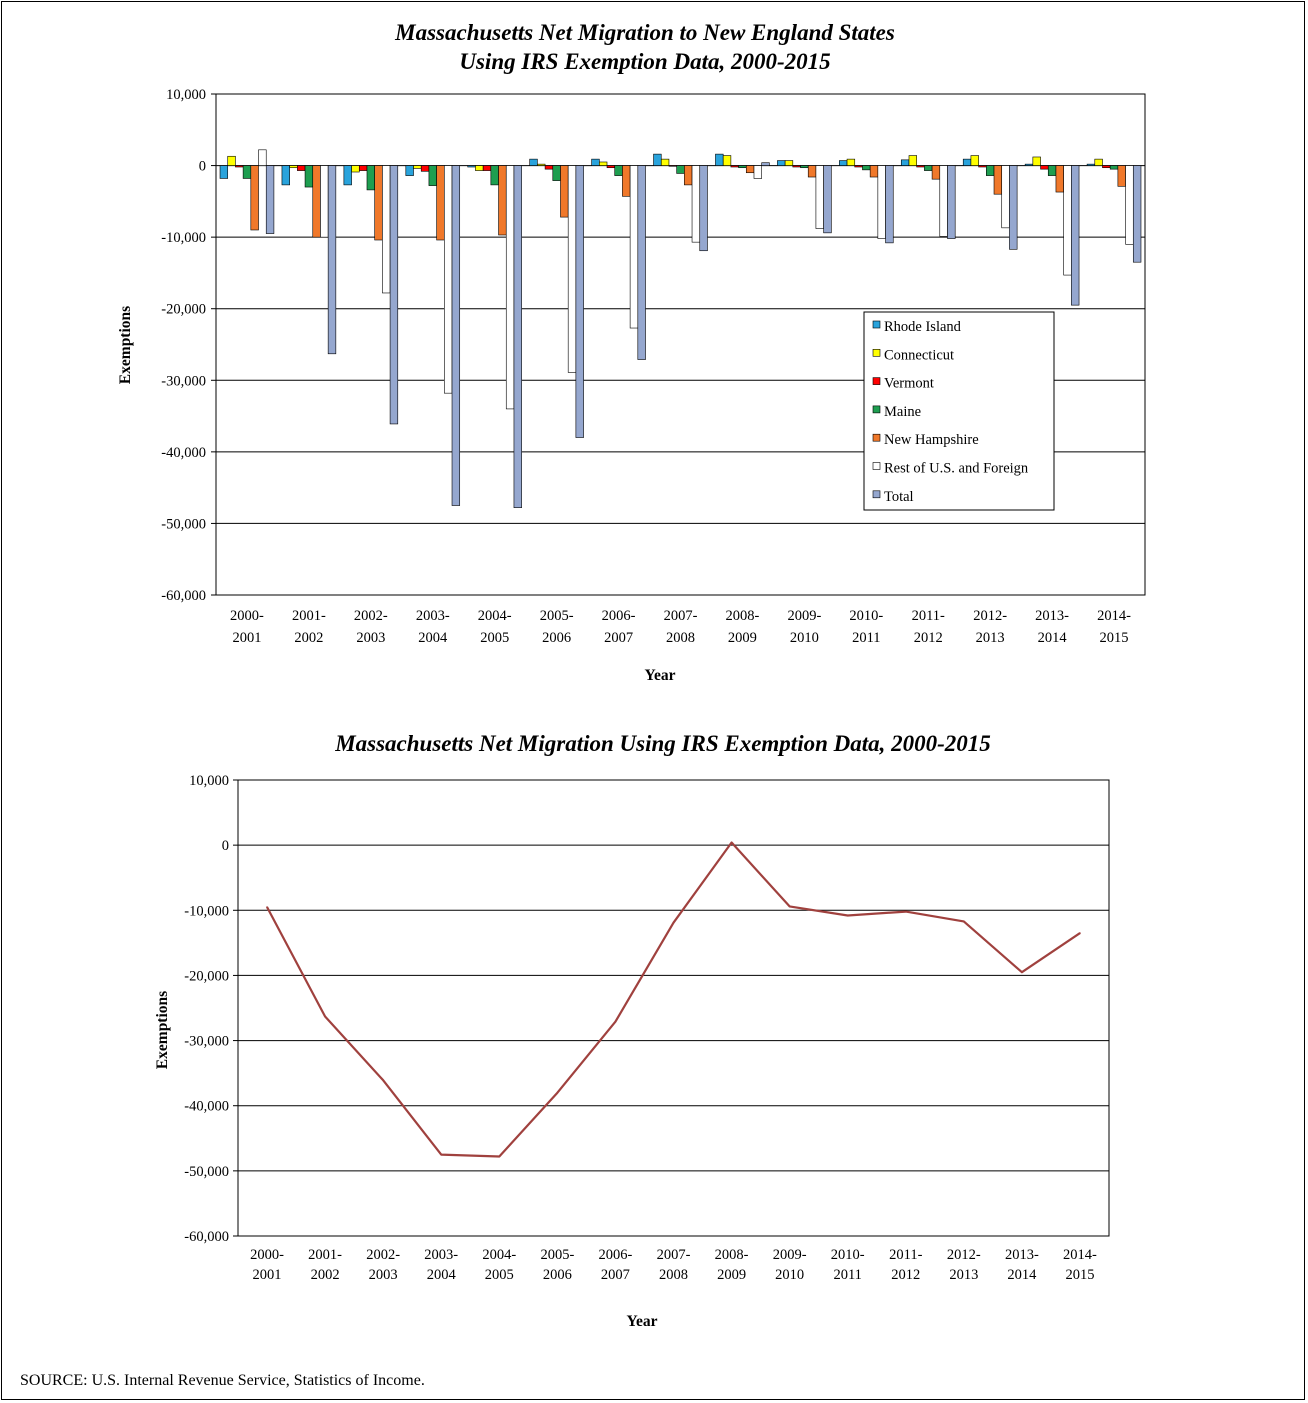 The height and width of the screenshot is (1403, 1308). I want to click on bar-x-tick-label: 2001-, so click(309, 616).